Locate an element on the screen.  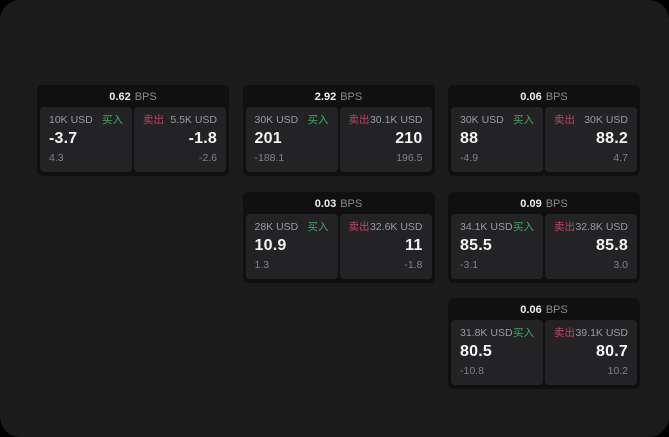
sell-top-row: 卖出 39.1K USD is located at coordinates (591, 333).